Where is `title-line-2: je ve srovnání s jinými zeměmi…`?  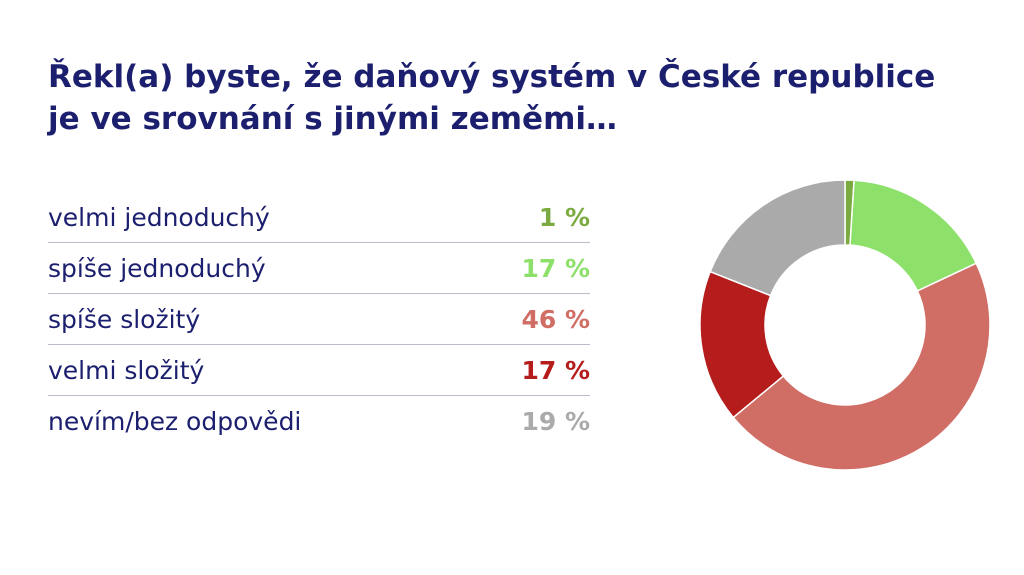
title-line-2: je ve srovnání s jinými zeměmi… is located at coordinates (333, 119).